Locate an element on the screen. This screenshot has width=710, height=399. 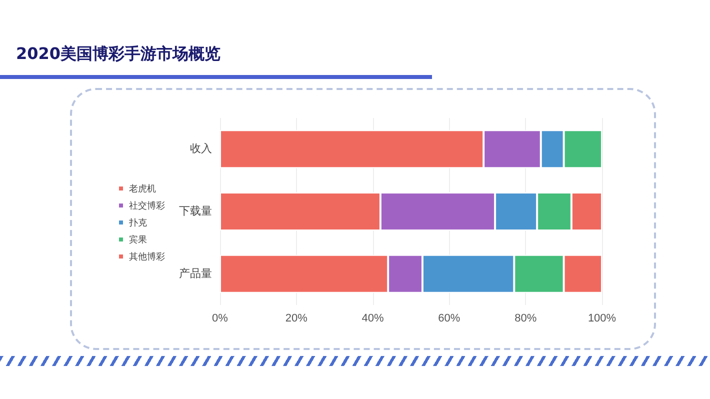
x-tick-label: 20% is located at coordinates (296, 318).